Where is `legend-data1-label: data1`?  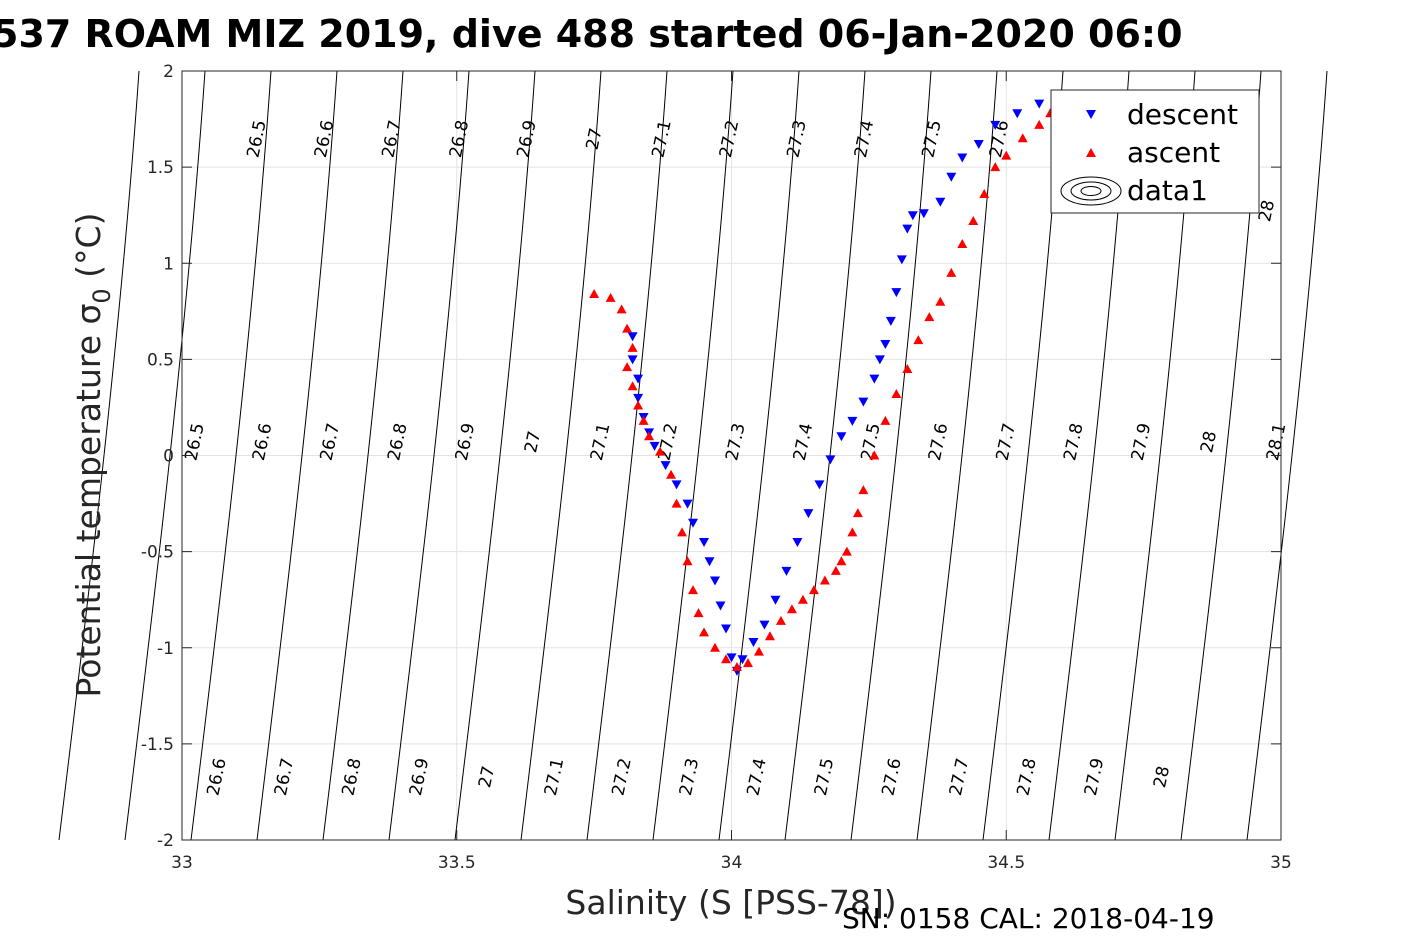 legend-data1-label: data1 is located at coordinates (1167, 190).